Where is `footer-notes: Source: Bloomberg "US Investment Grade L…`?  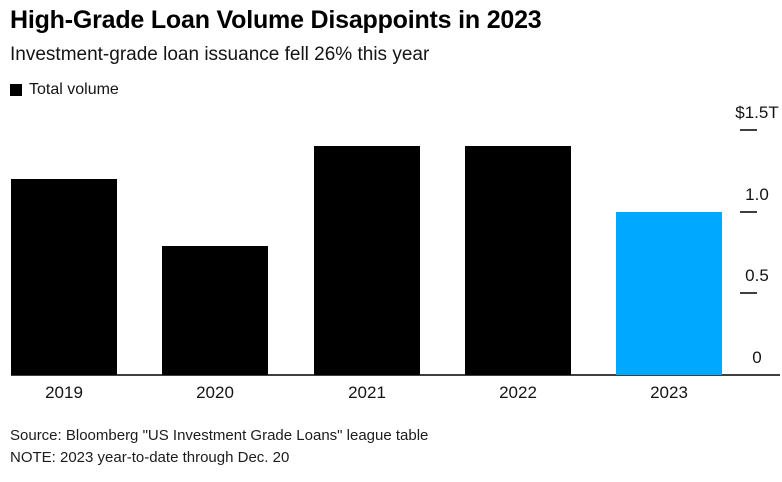
footer-notes: Source: Bloomberg "US Investment Grade L… is located at coordinates (219, 447).